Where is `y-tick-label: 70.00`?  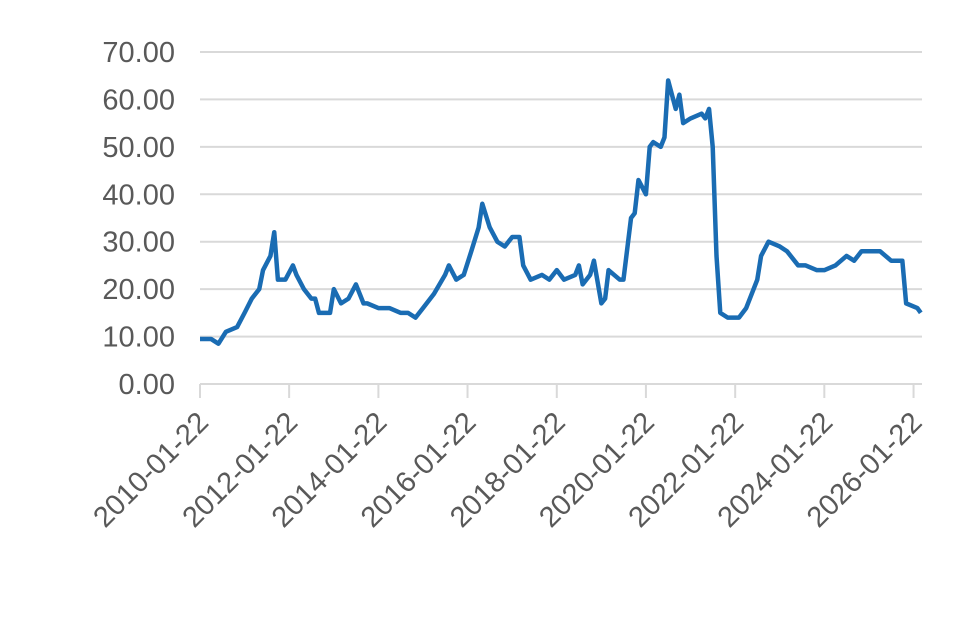
y-tick-label: 70.00 is located at coordinates (138, 53).